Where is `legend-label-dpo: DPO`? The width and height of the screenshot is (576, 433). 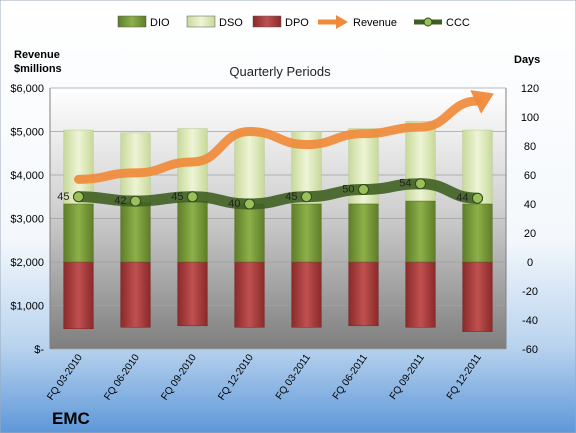
legend-label-dpo: DPO is located at coordinates (297, 23).